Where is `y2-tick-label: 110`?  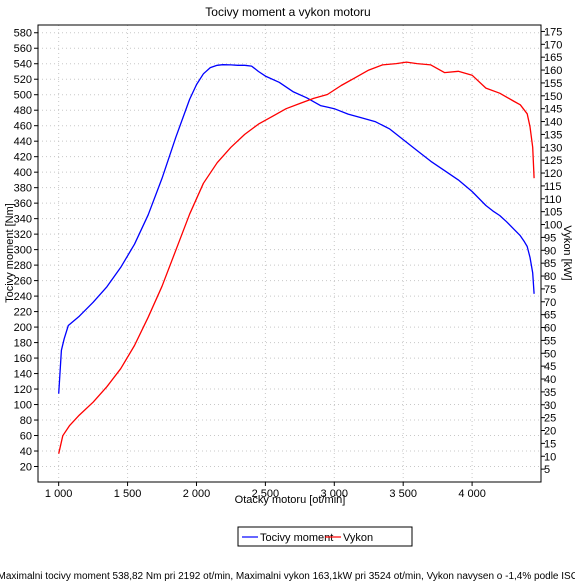 y2-tick-label: 110 is located at coordinates (553, 200).